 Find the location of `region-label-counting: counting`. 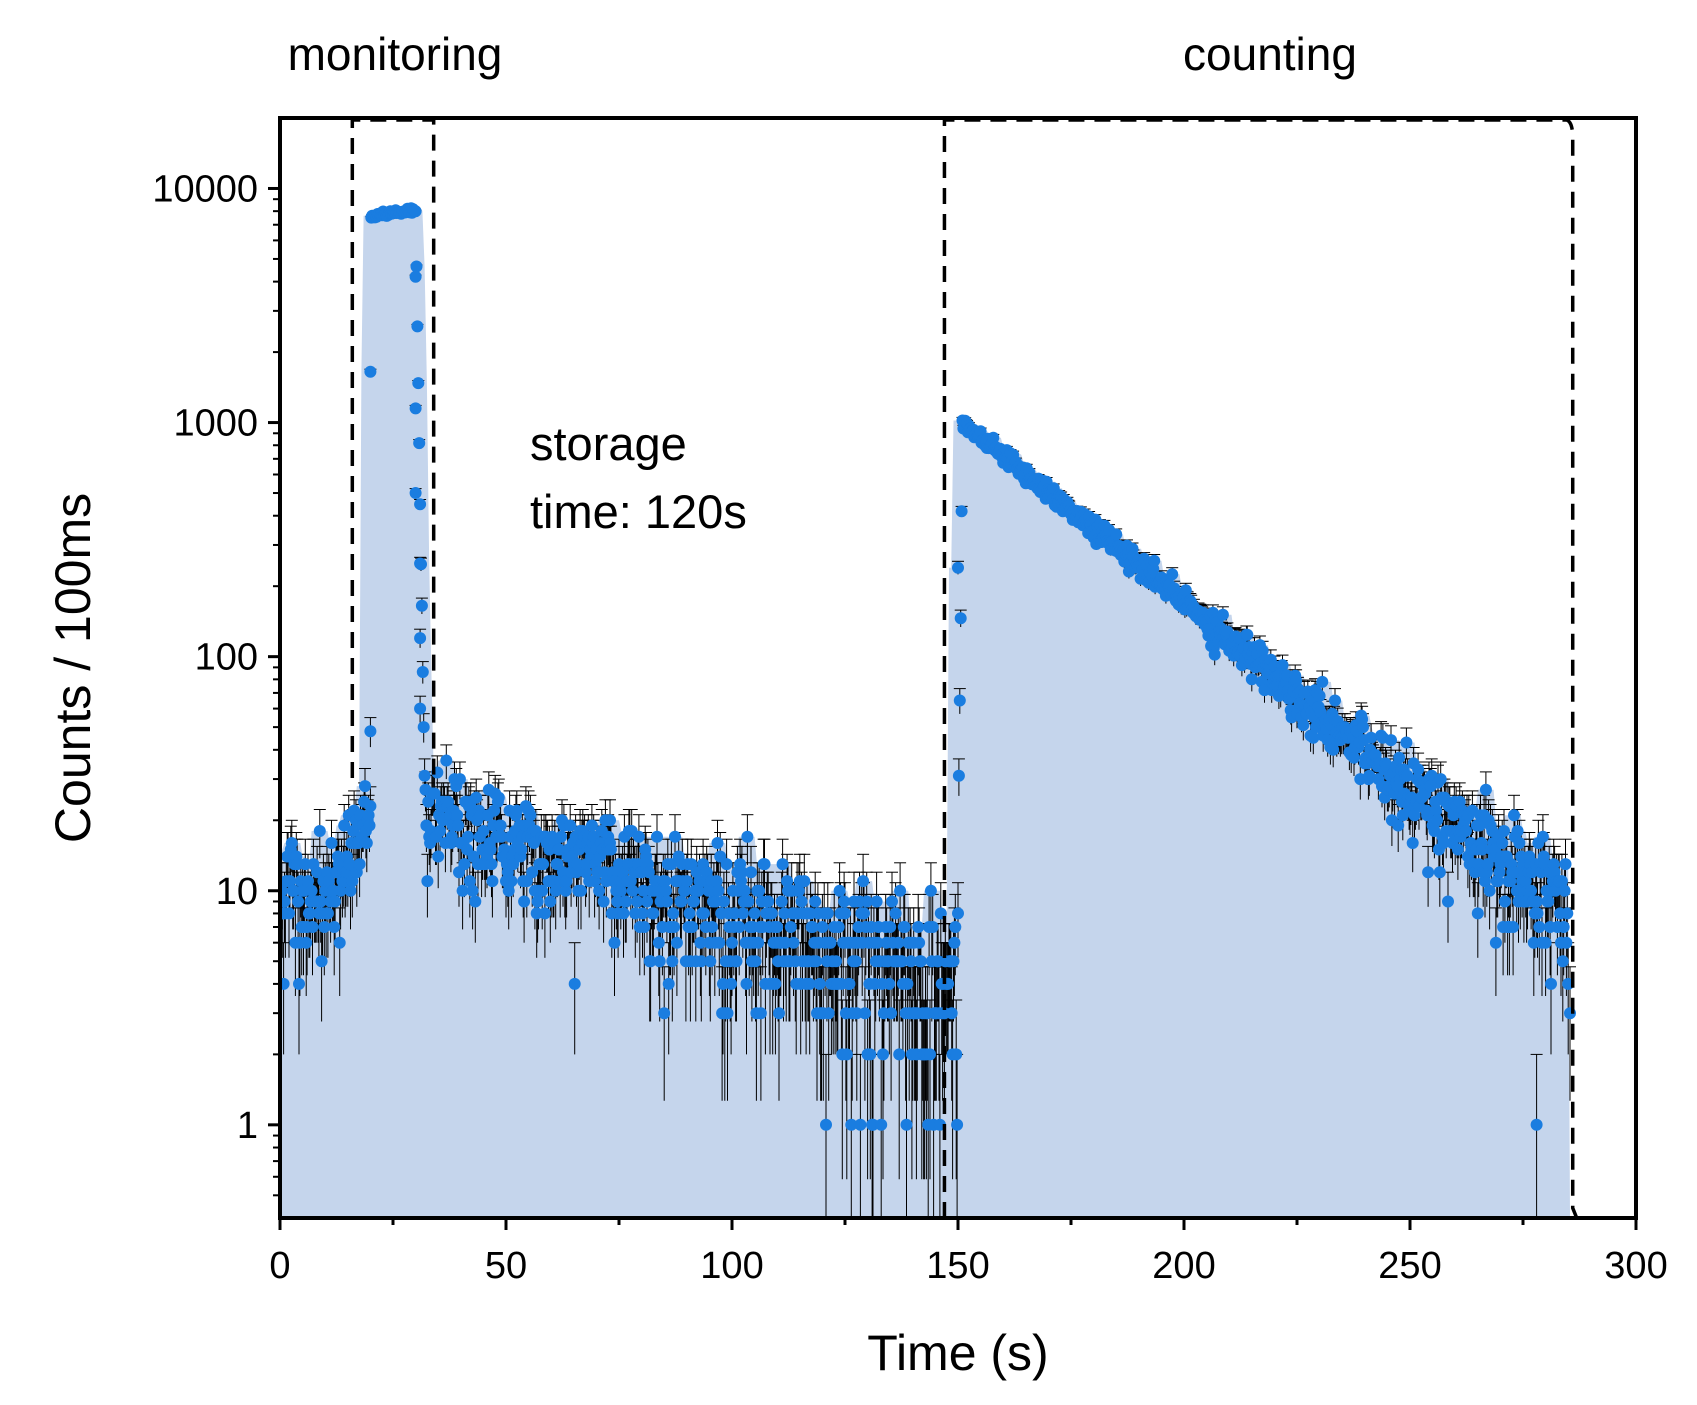

region-label-counting: counting is located at coordinates (1270, 54).